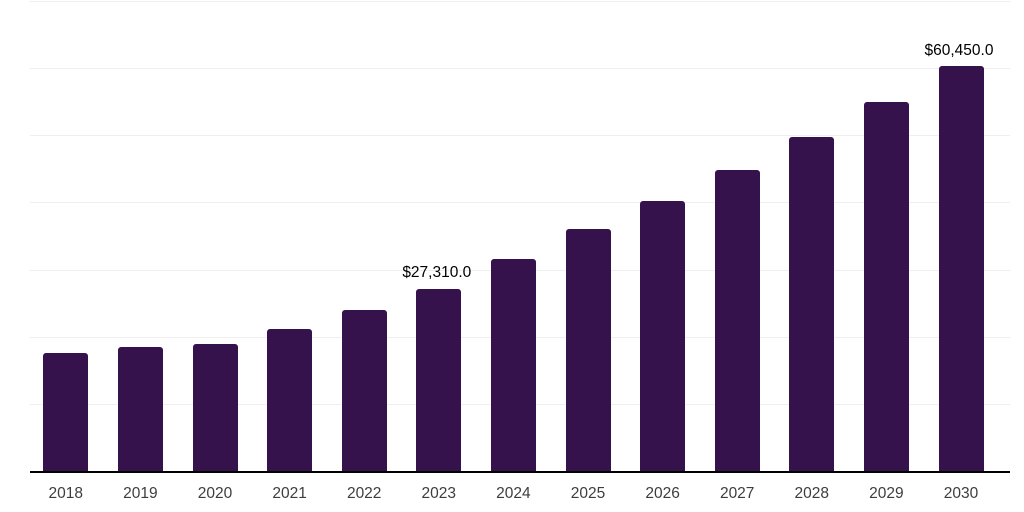 This screenshot has width=1024, height=512. What do you see at coordinates (439, 493) in the screenshot?
I see `x-tick-2023: 2023` at bounding box center [439, 493].